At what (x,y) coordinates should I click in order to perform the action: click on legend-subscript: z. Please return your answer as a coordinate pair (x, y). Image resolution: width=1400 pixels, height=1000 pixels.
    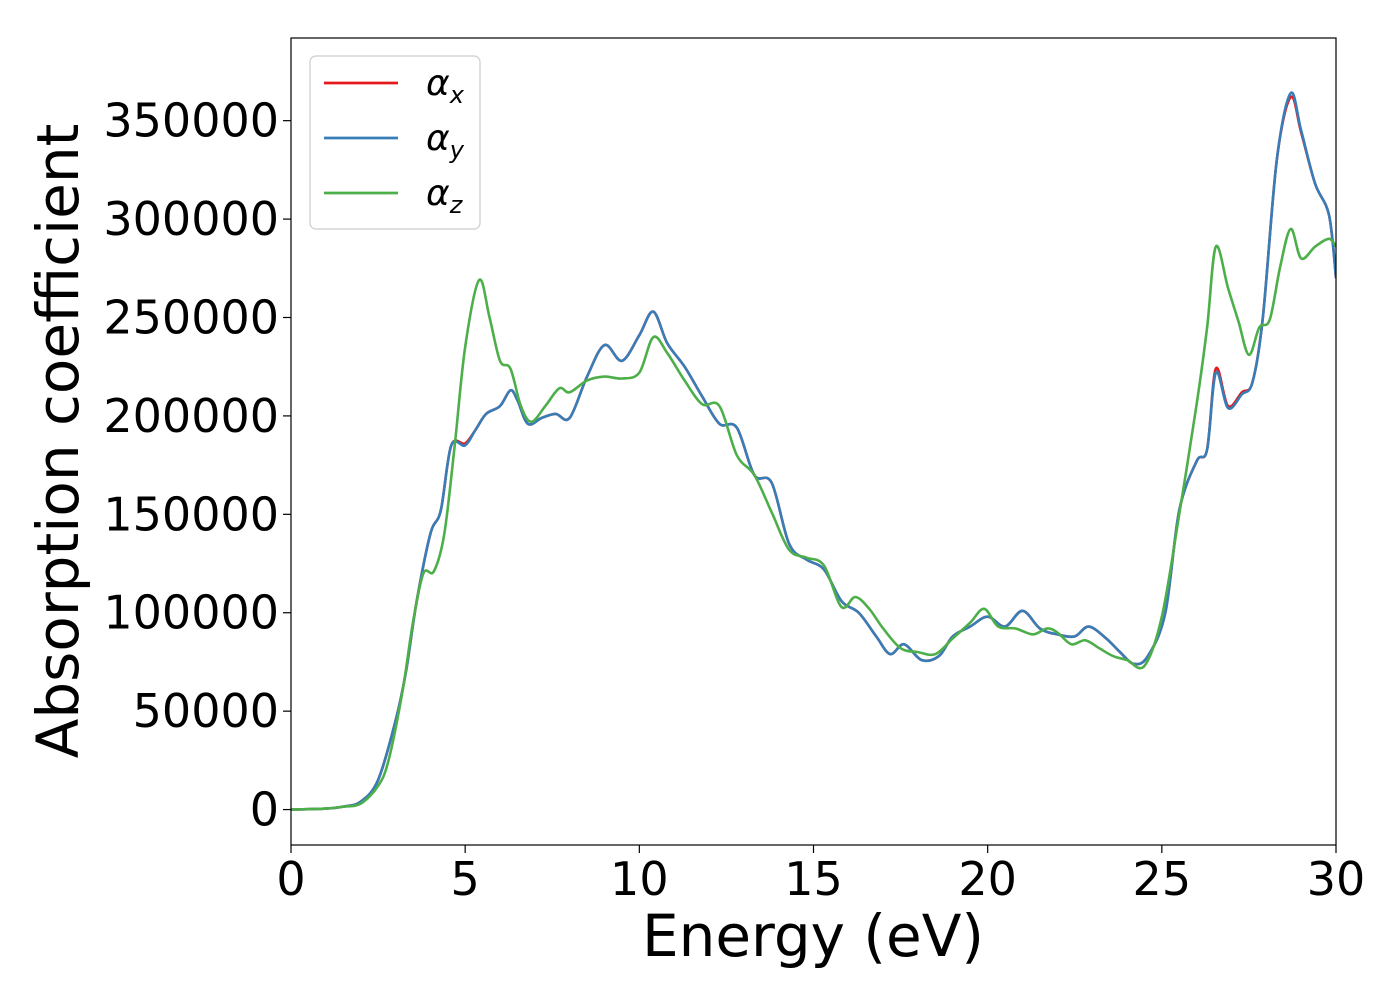
    Looking at the image, I should click on (456, 205).